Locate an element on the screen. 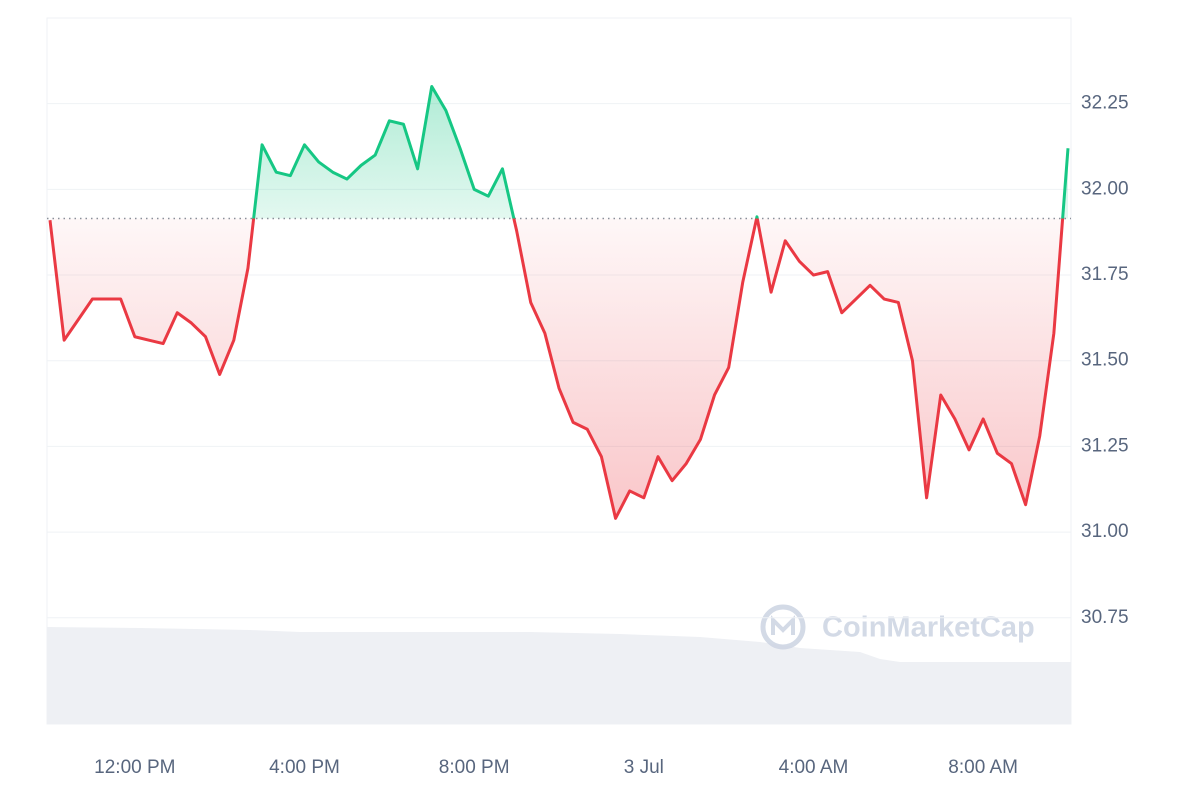  watermark-text: CoinMarketCap is located at coordinates (928, 628).